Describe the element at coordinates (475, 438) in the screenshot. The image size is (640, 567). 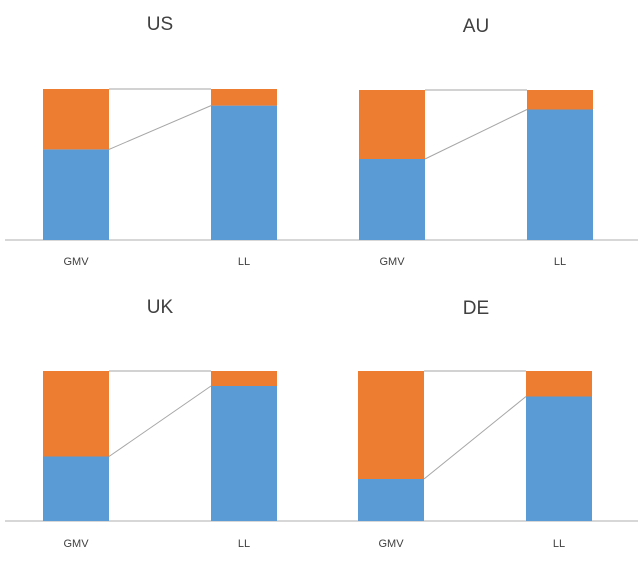
I see `connector-series-de` at that location.